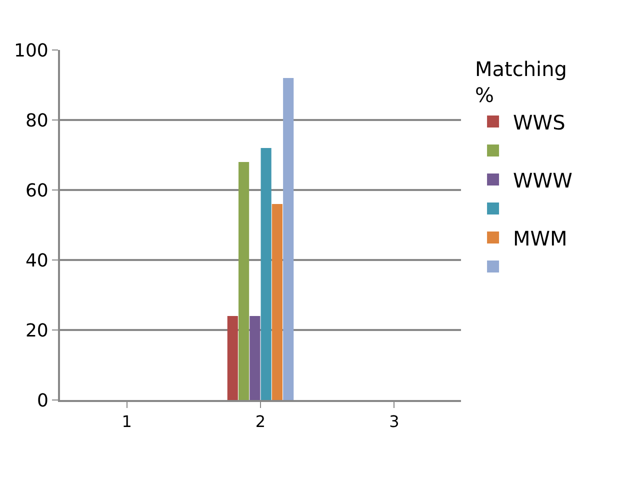  Describe the element at coordinates (540, 238) in the screenshot. I see `legend-label: MWM` at that location.